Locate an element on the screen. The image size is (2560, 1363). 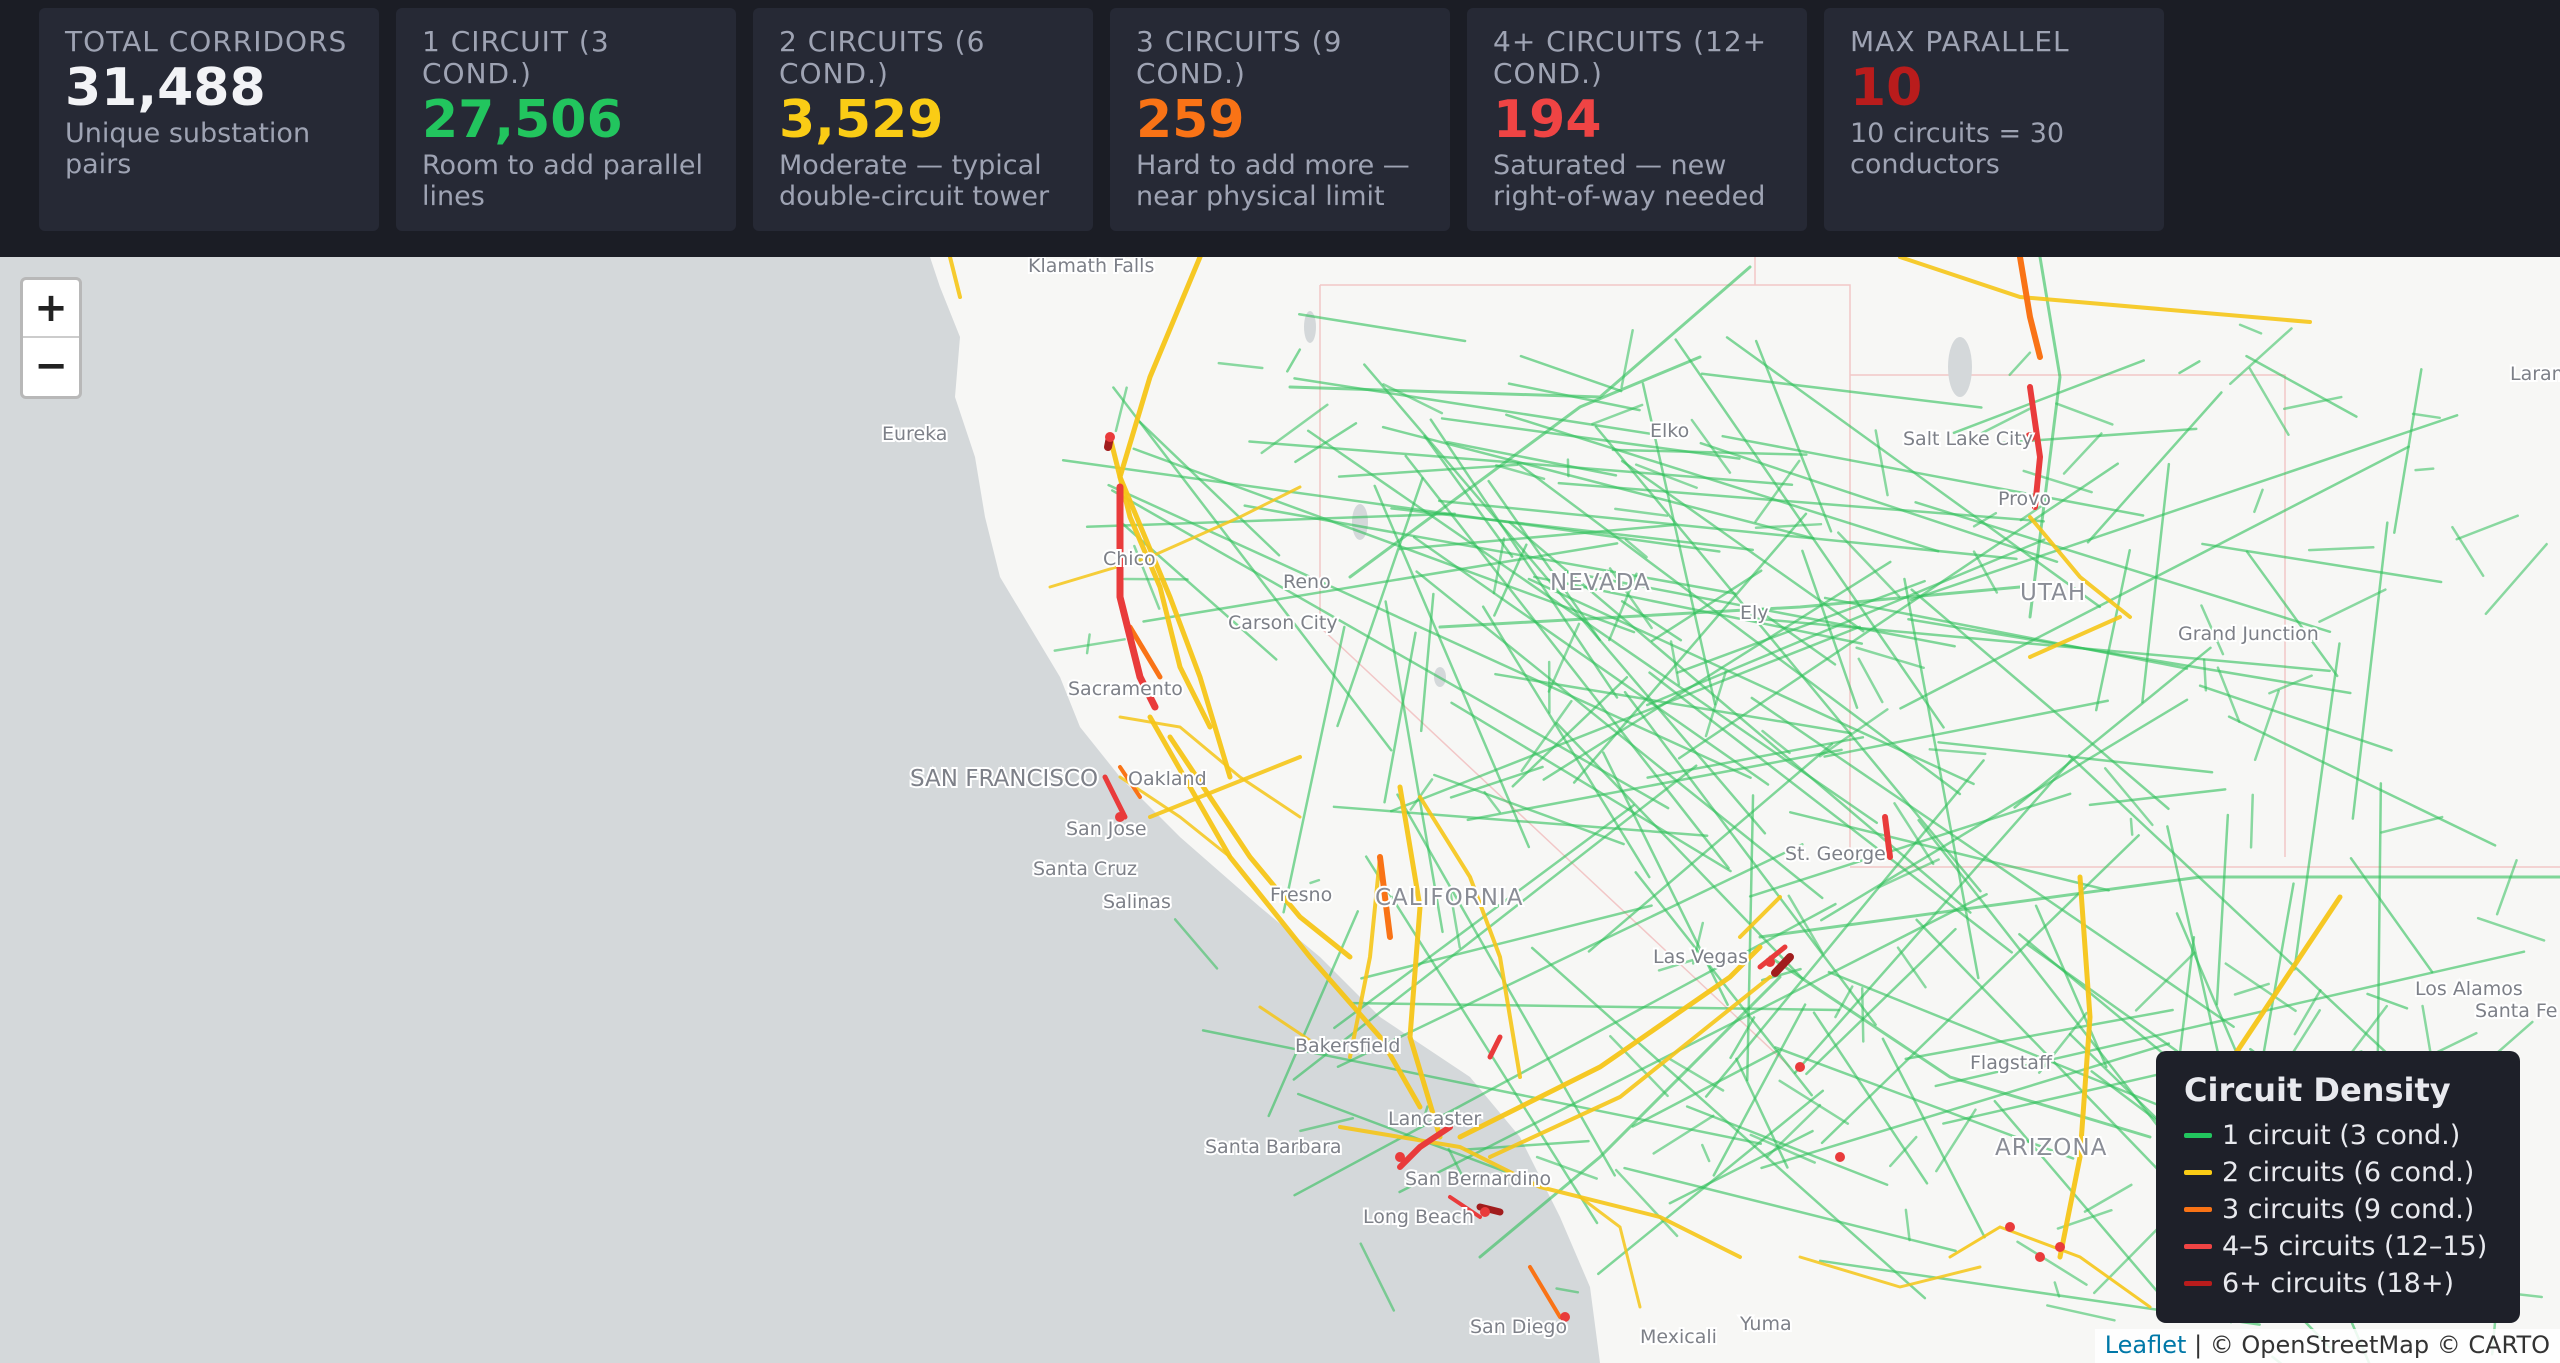
city-label: Flagstaff is located at coordinates (2011, 1063).